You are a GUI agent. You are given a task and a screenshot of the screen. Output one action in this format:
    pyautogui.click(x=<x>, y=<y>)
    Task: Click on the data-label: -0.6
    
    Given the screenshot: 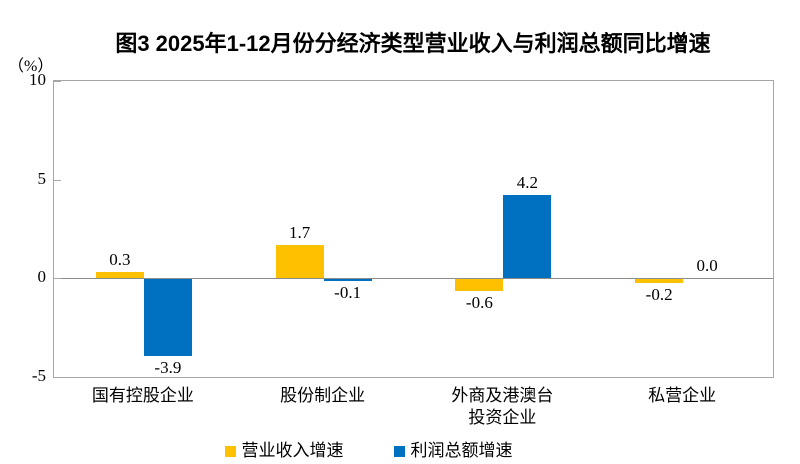 What is the action you would take?
    pyautogui.click(x=479, y=303)
    